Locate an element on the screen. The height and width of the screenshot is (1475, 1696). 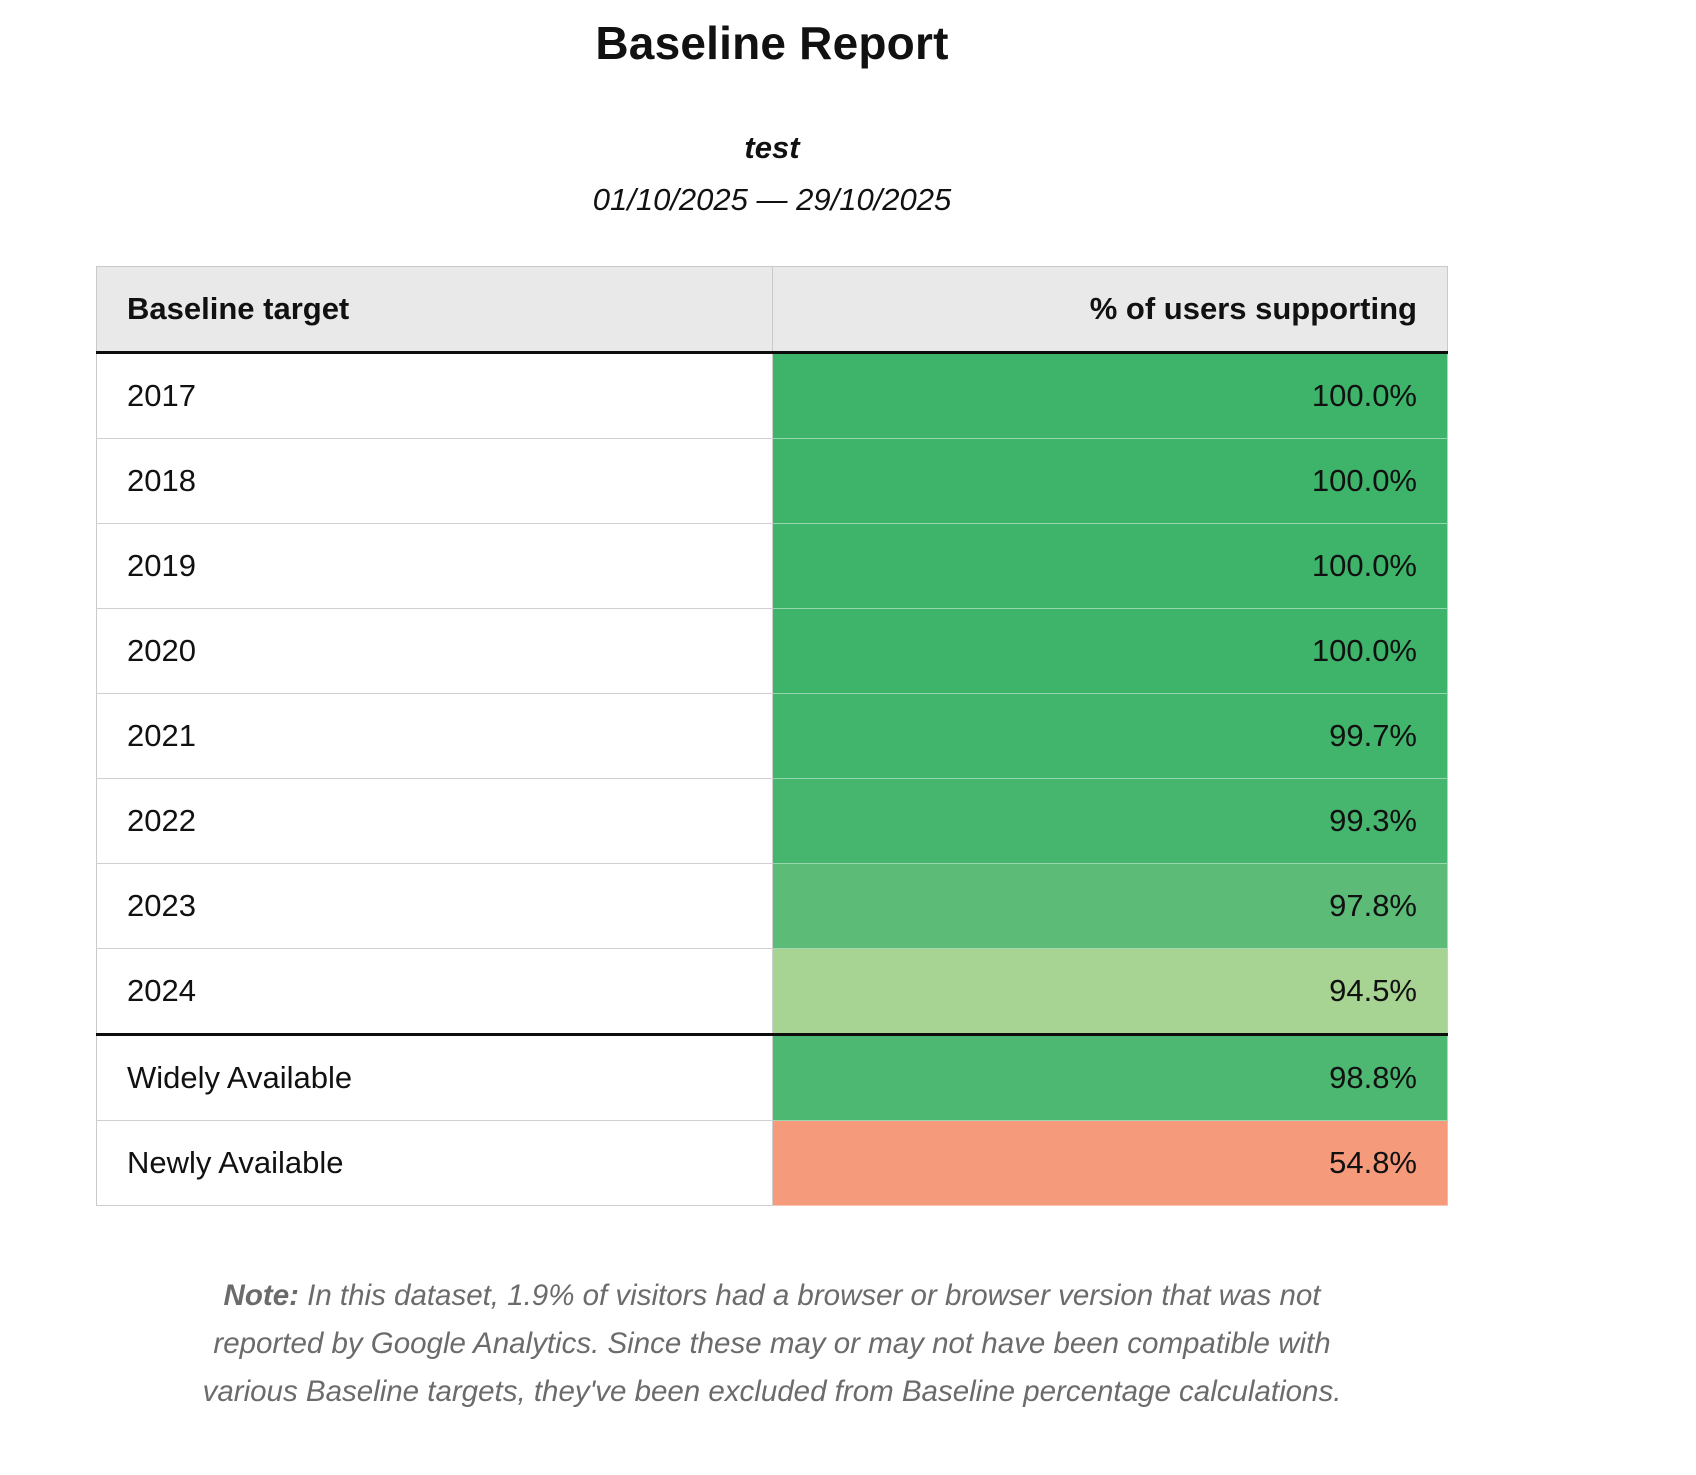
percent-supporting-cell: 98.8% is located at coordinates (1110, 1077).